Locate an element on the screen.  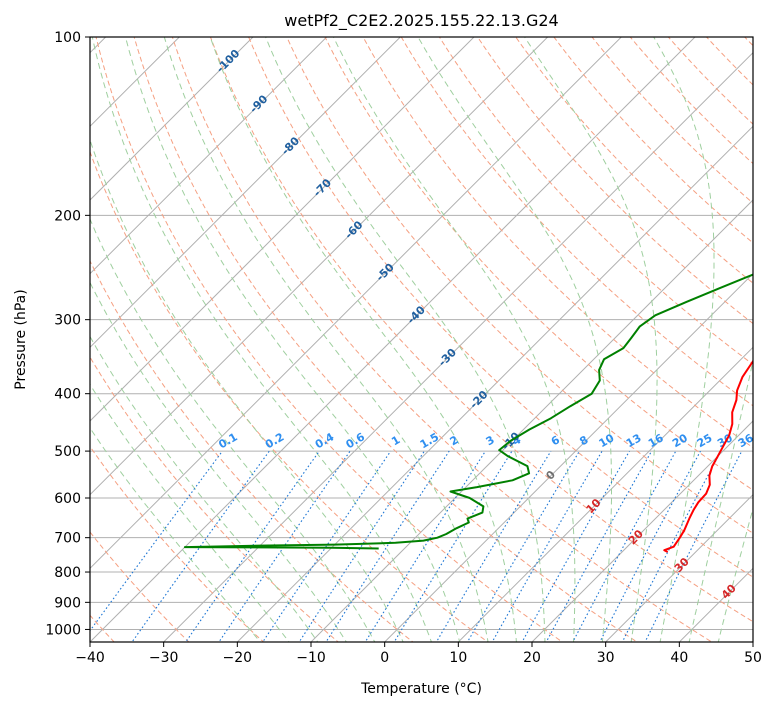
y-tick-label: 300 is located at coordinates (67, 321).